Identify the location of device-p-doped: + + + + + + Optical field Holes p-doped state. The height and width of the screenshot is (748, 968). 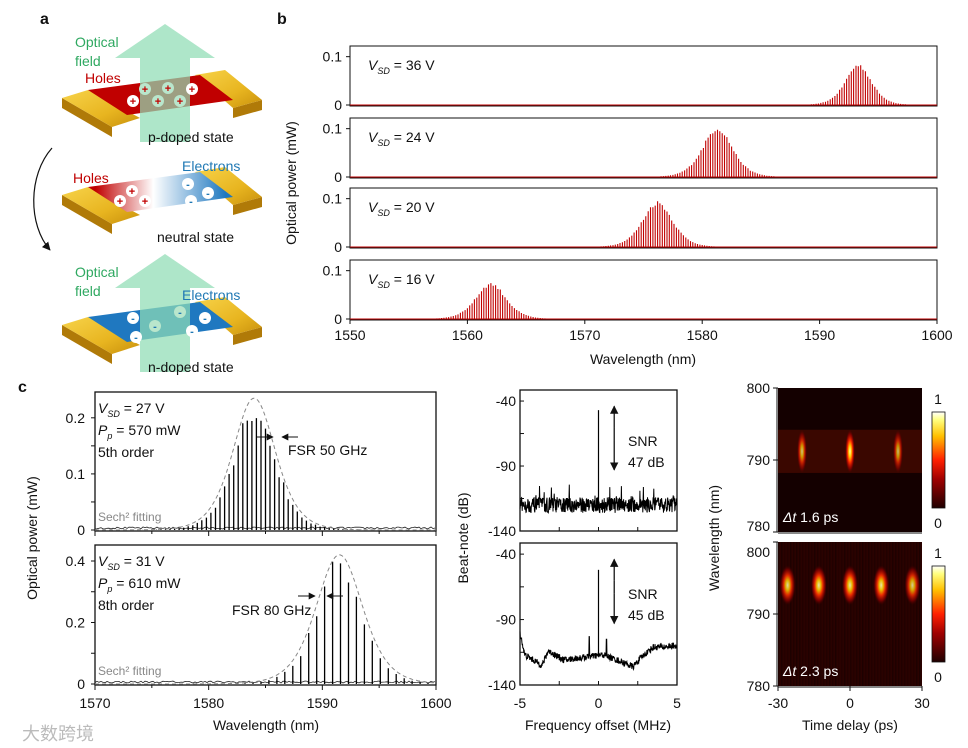
(162, 84).